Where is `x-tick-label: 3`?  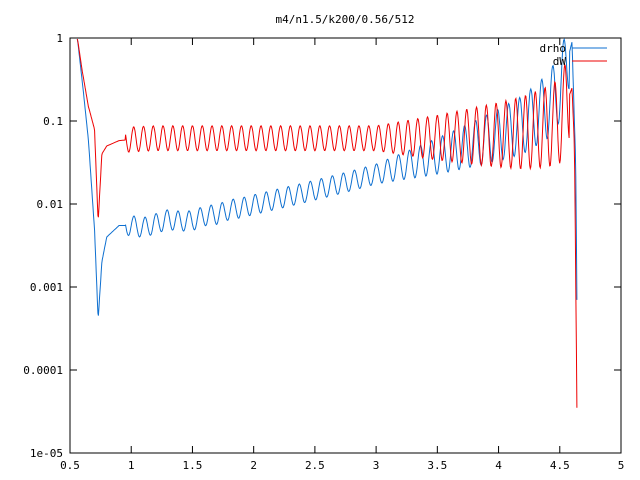 x-tick-label: 3 is located at coordinates (376, 465).